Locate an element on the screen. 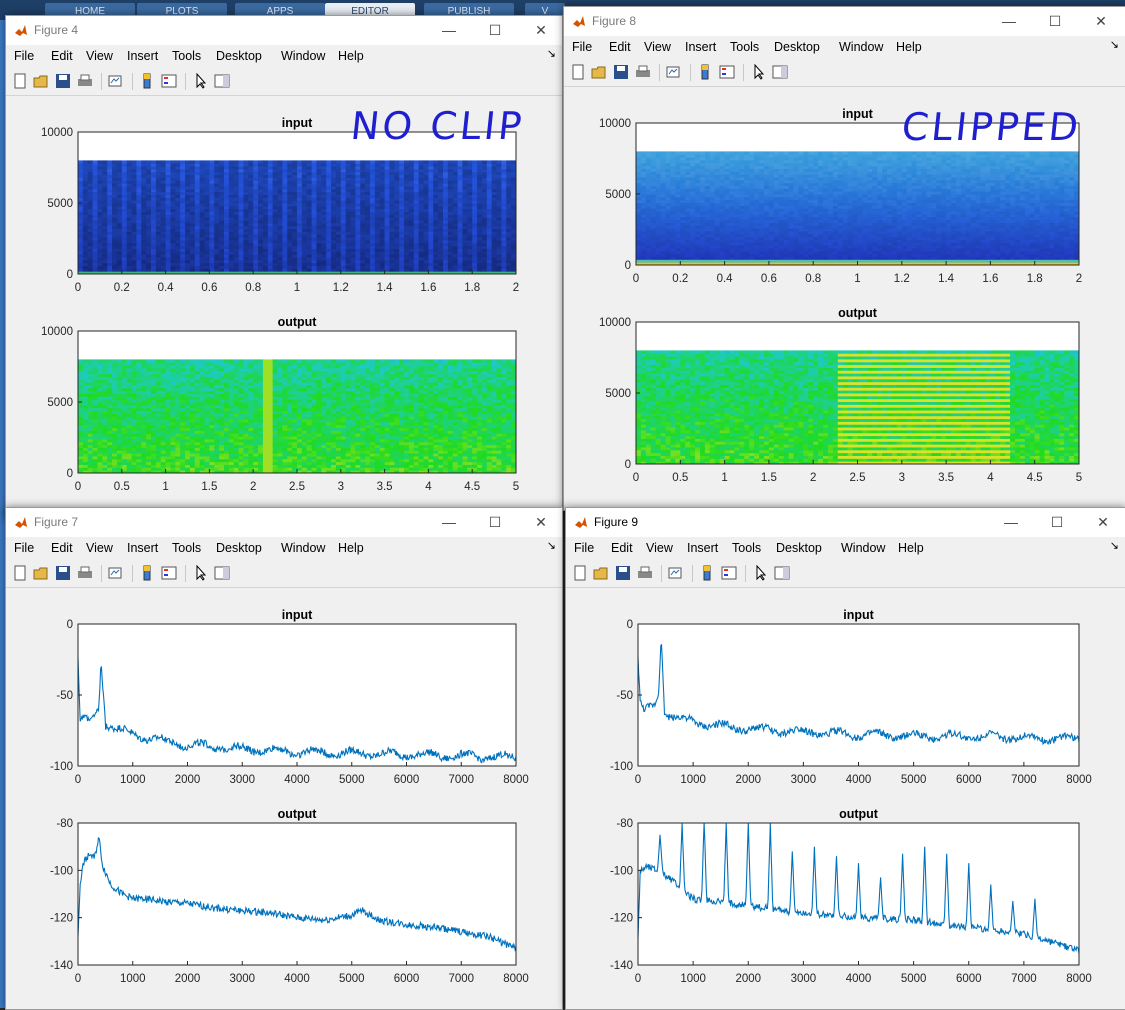 Image resolution: width=1125 pixels, height=1010 pixels. menu-file: File is located at coordinates (24, 56).